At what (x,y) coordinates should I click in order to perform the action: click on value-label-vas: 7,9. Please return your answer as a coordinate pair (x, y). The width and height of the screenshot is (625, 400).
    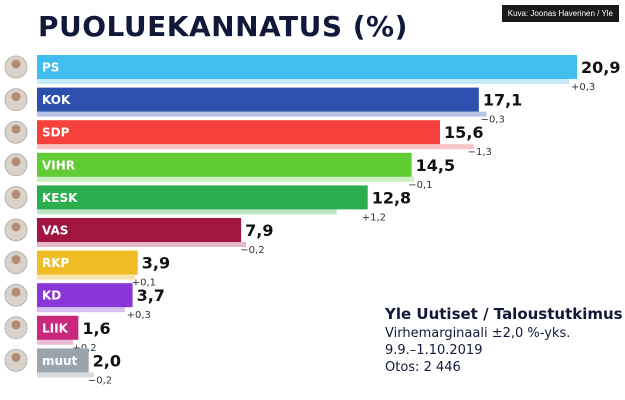
    Looking at the image, I should click on (259, 230).